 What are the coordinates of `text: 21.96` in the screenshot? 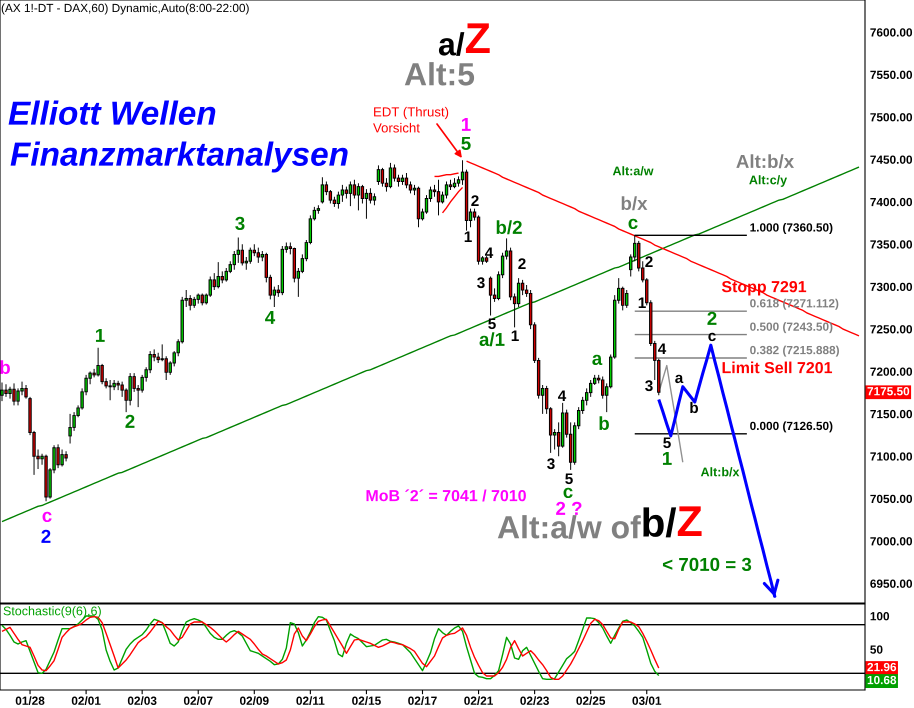 It's located at (881, 667).